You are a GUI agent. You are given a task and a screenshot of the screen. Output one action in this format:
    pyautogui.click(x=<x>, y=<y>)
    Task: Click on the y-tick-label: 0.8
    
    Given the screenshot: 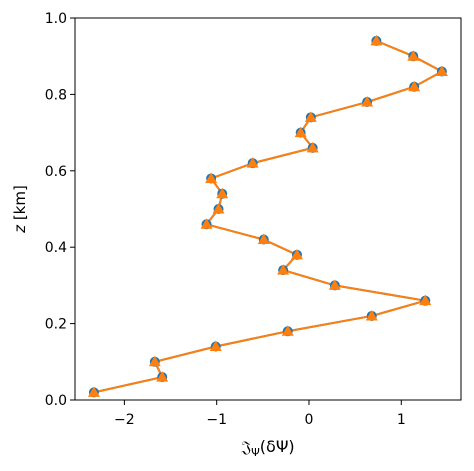 What is the action you would take?
    pyautogui.click(x=56, y=95)
    